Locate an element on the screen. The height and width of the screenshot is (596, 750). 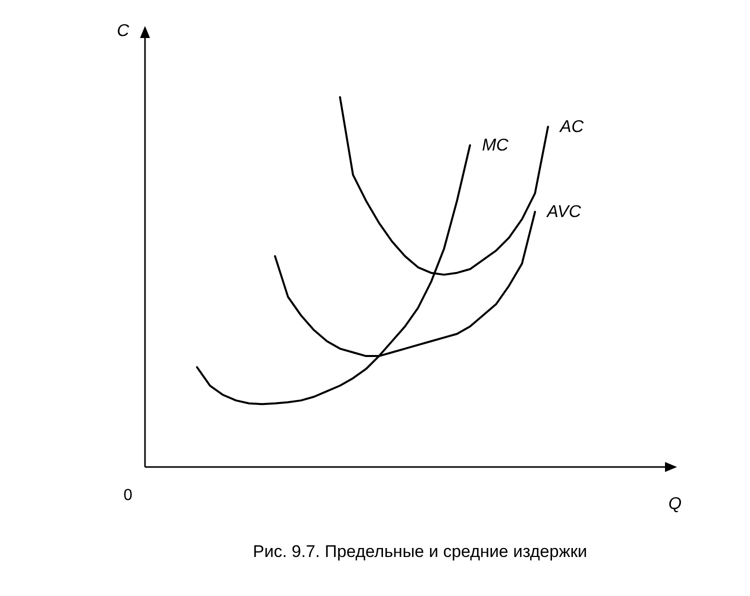
series-label: AVC is located at coordinates (564, 211).